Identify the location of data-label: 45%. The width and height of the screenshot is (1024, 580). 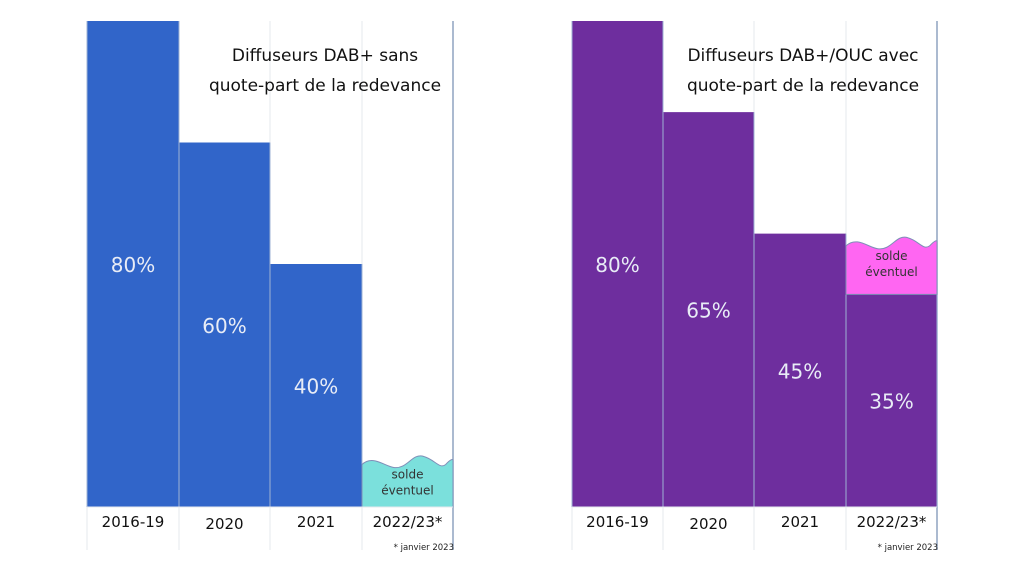
(800, 371).